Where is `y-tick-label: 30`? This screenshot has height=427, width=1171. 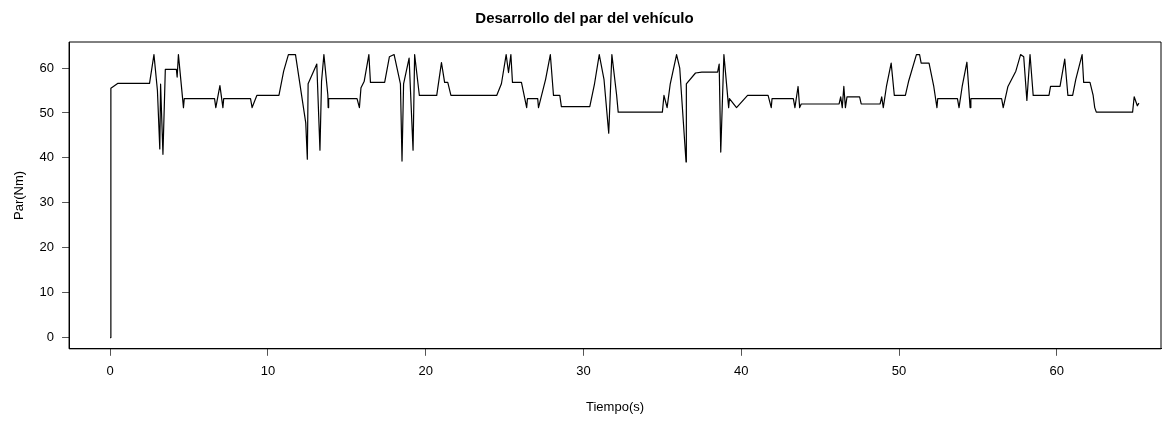
y-tick-label: 30 is located at coordinates (47, 202).